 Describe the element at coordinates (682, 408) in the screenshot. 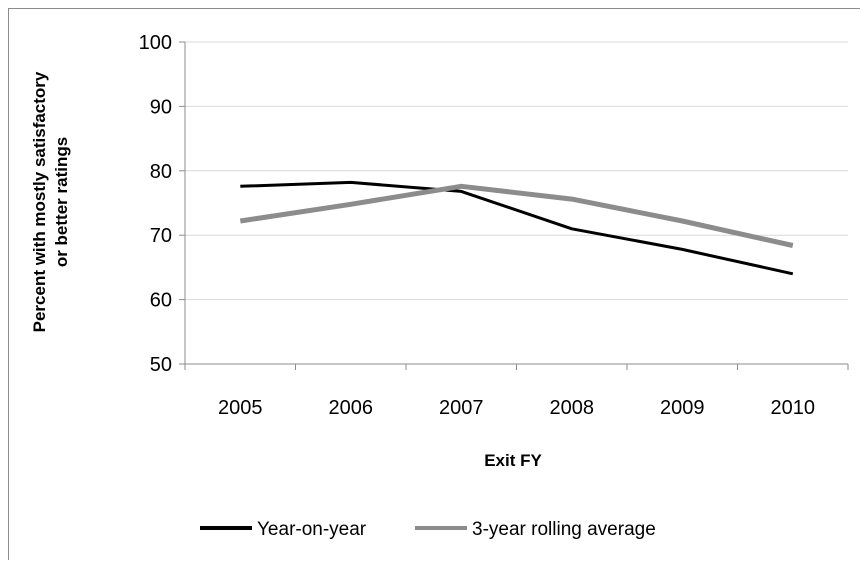

I see `x-tick-label-2009: 2009` at that location.